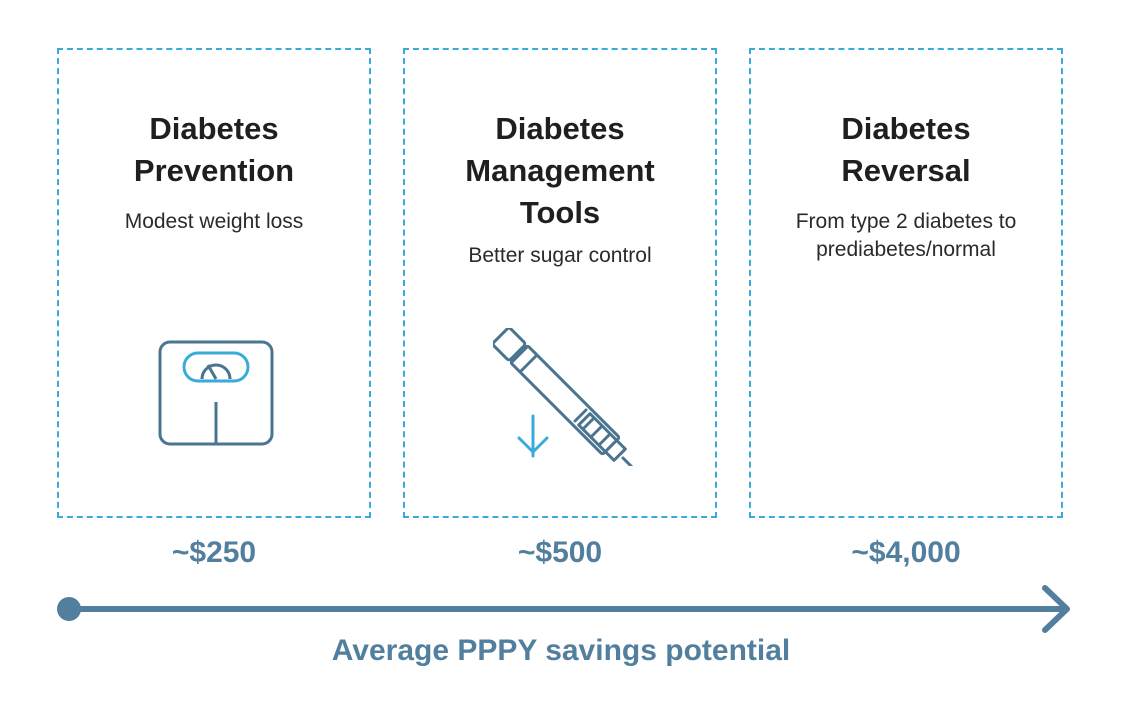 The width and height of the screenshot is (1122, 716). What do you see at coordinates (561, 651) in the screenshot?
I see `timeline-label: Average PPPY savings potential` at bounding box center [561, 651].